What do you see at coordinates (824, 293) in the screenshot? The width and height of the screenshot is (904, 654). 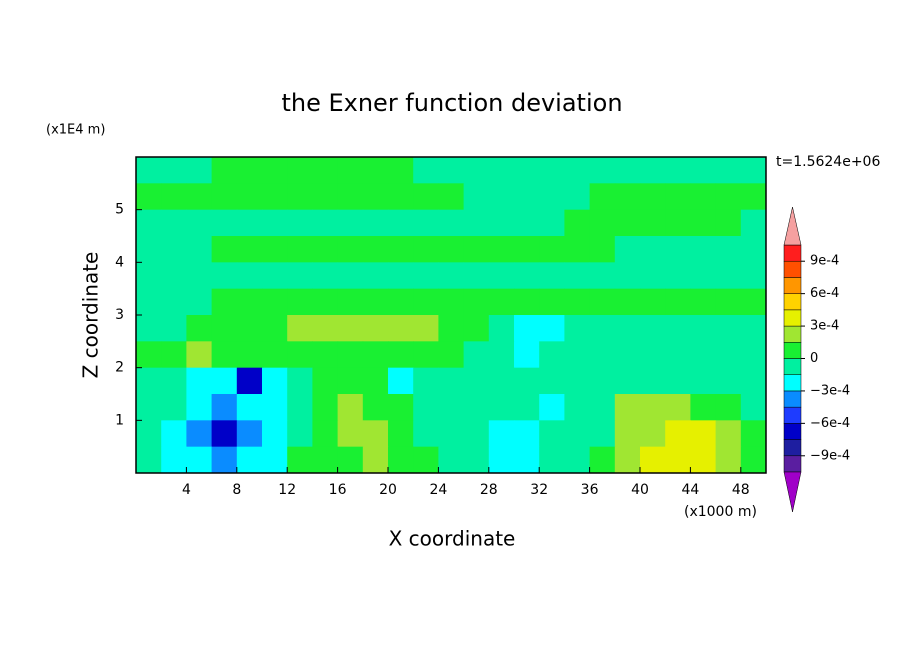 I see `colorbar-label: 6e-4` at bounding box center [824, 293].